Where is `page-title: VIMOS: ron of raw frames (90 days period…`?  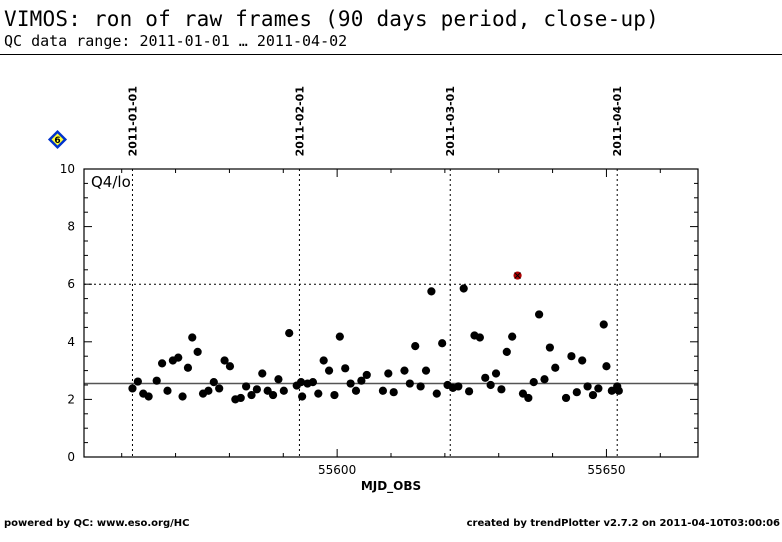 page-title: VIMOS: ron of raw frames (90 days period… is located at coordinates (331, 19).